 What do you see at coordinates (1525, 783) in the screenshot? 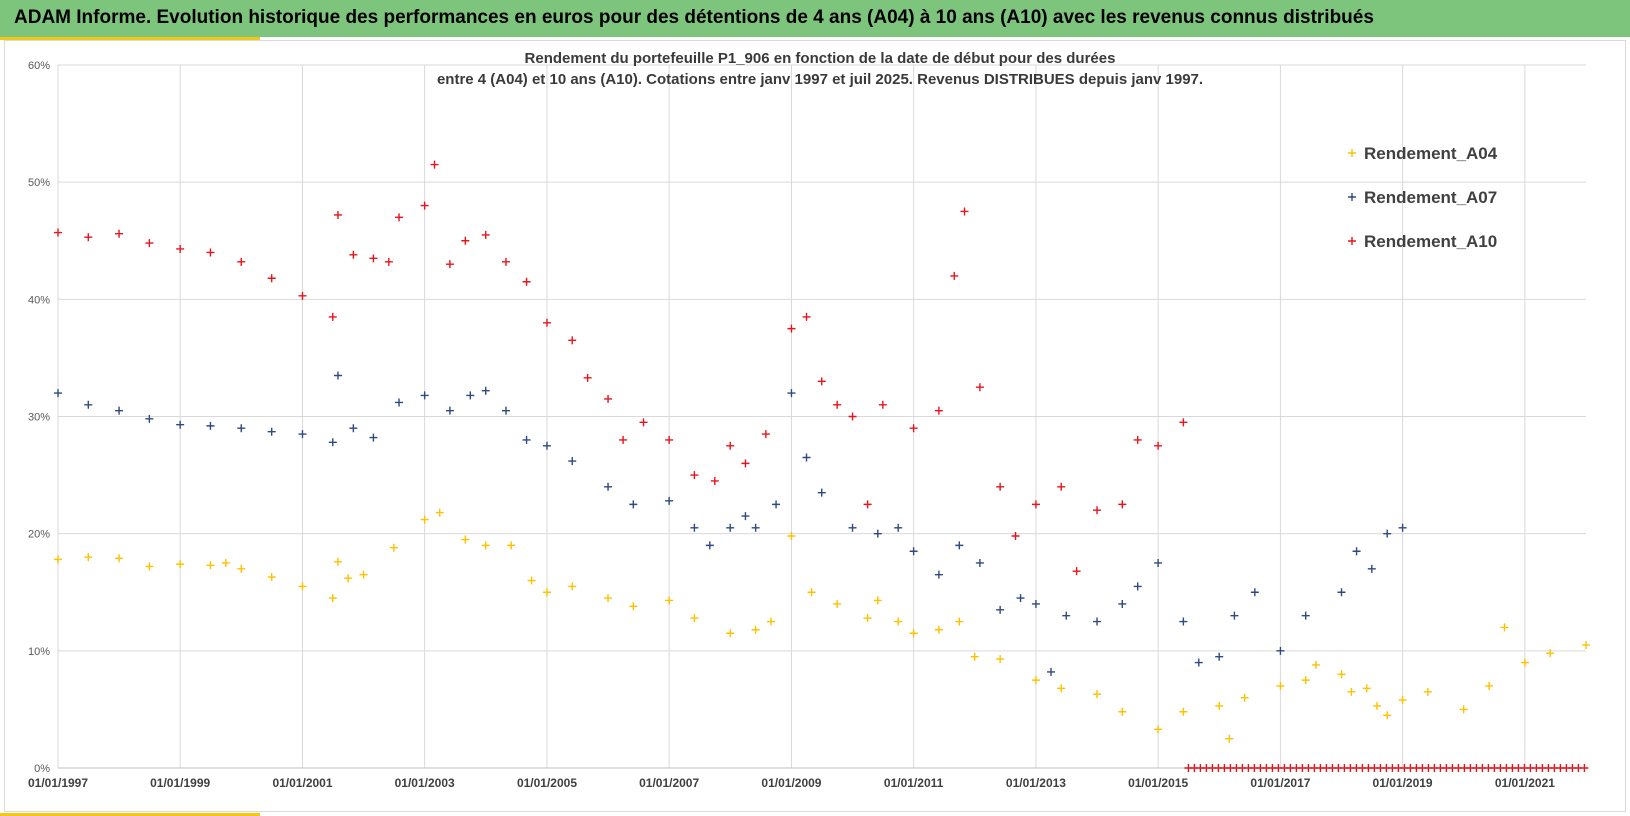
I see `x-tick-label: 01/01/2021` at bounding box center [1525, 783].